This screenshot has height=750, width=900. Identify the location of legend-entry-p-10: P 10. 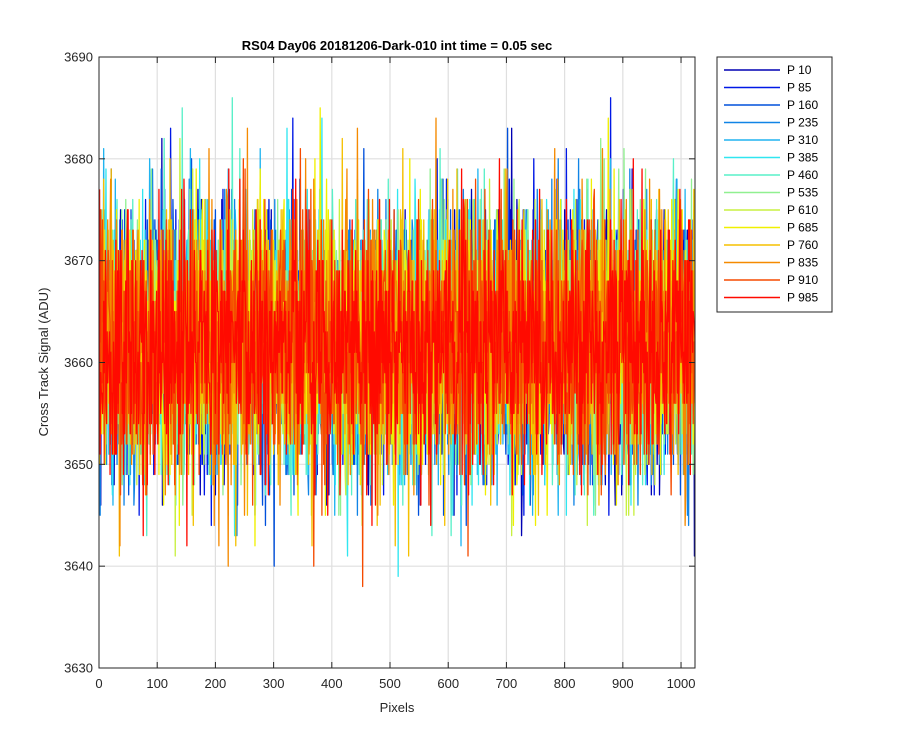
(768, 70).